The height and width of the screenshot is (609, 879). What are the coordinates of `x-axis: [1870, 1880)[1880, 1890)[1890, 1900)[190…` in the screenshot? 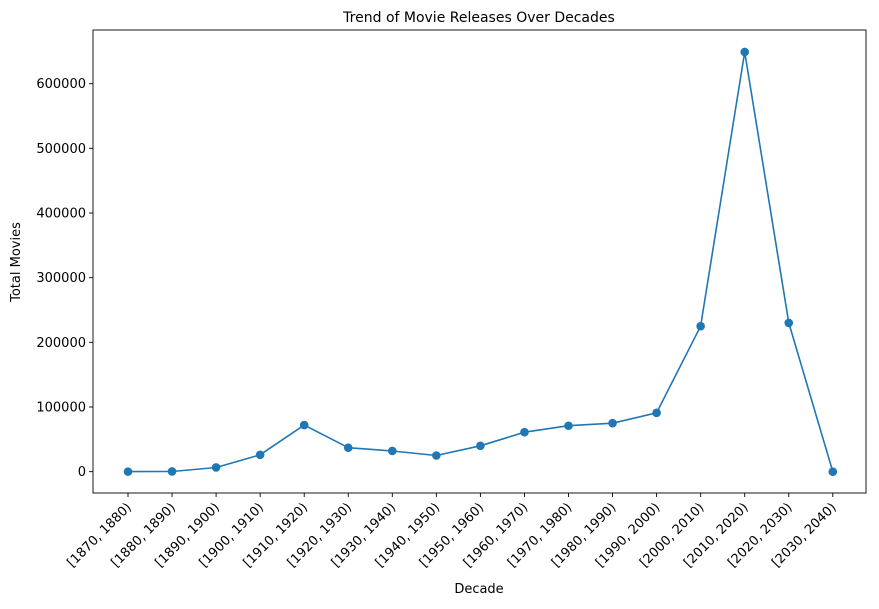 It's located at (452, 532).